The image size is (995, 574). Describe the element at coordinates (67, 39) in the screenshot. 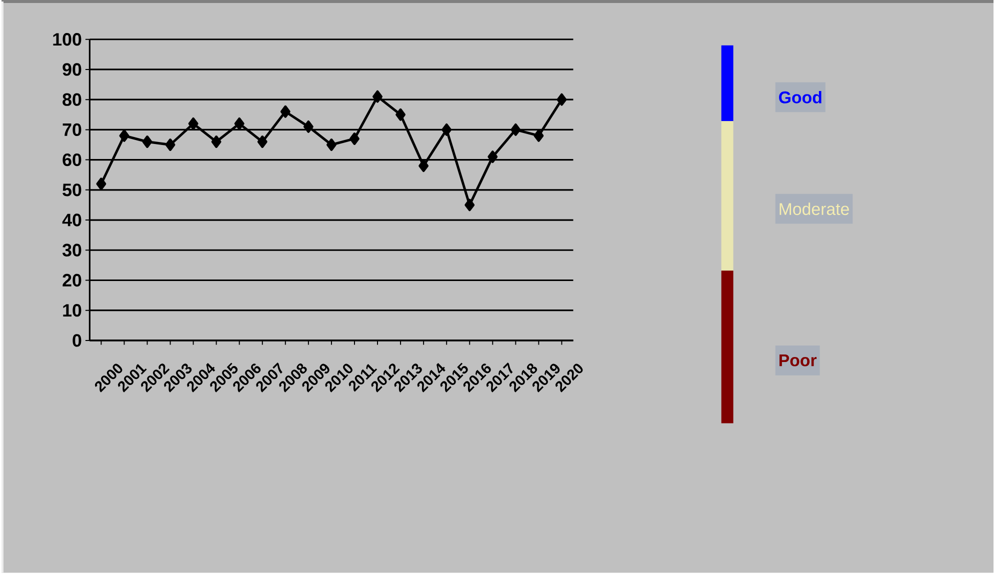

I see `y-tick-label: 100` at that location.